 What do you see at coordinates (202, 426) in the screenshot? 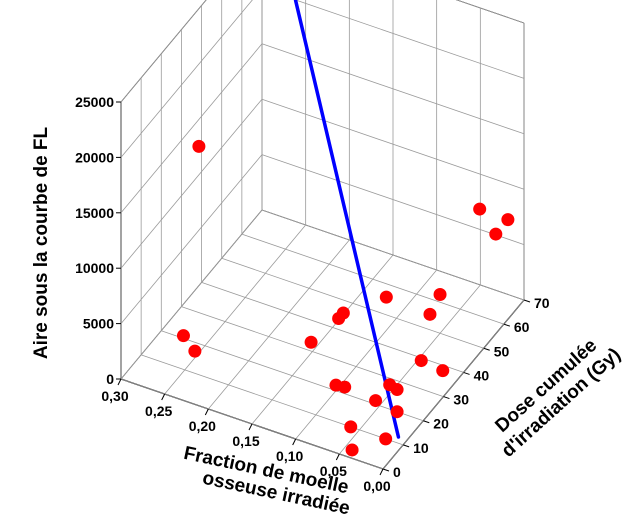
I see `x-tick-label: 0,20` at bounding box center [202, 426].